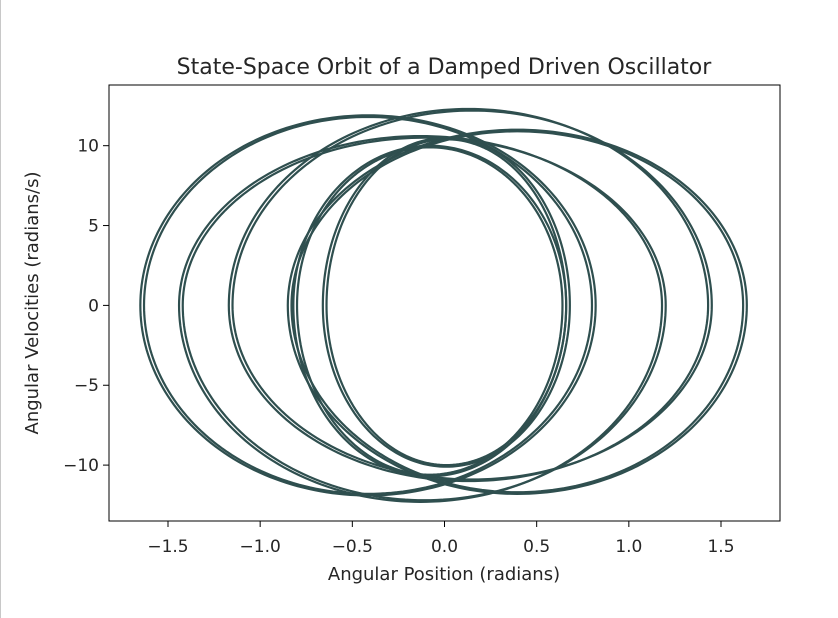  What do you see at coordinates (536, 547) in the screenshot?
I see `x-tick-label: 0.5` at bounding box center [536, 547].